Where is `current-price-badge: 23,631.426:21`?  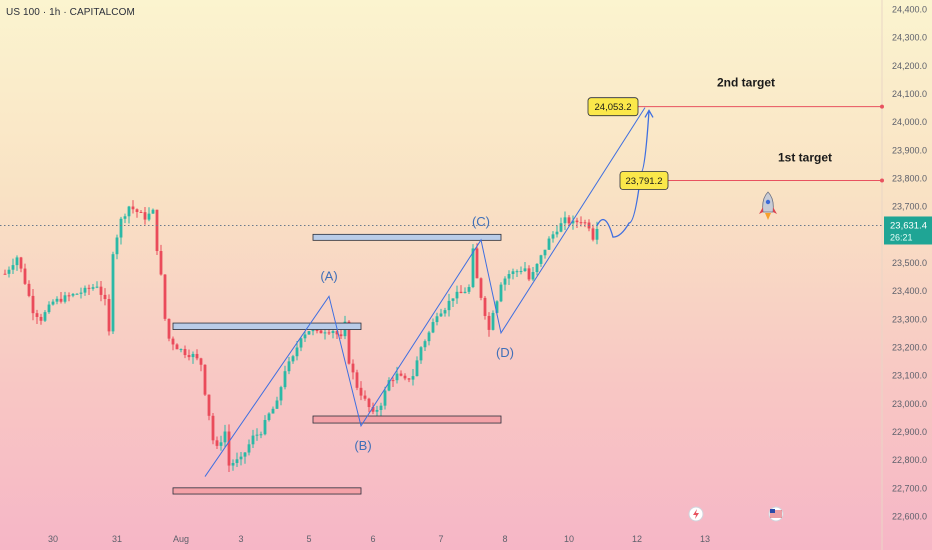
current-price-badge: 23,631.426:21 is located at coordinates (908, 230).